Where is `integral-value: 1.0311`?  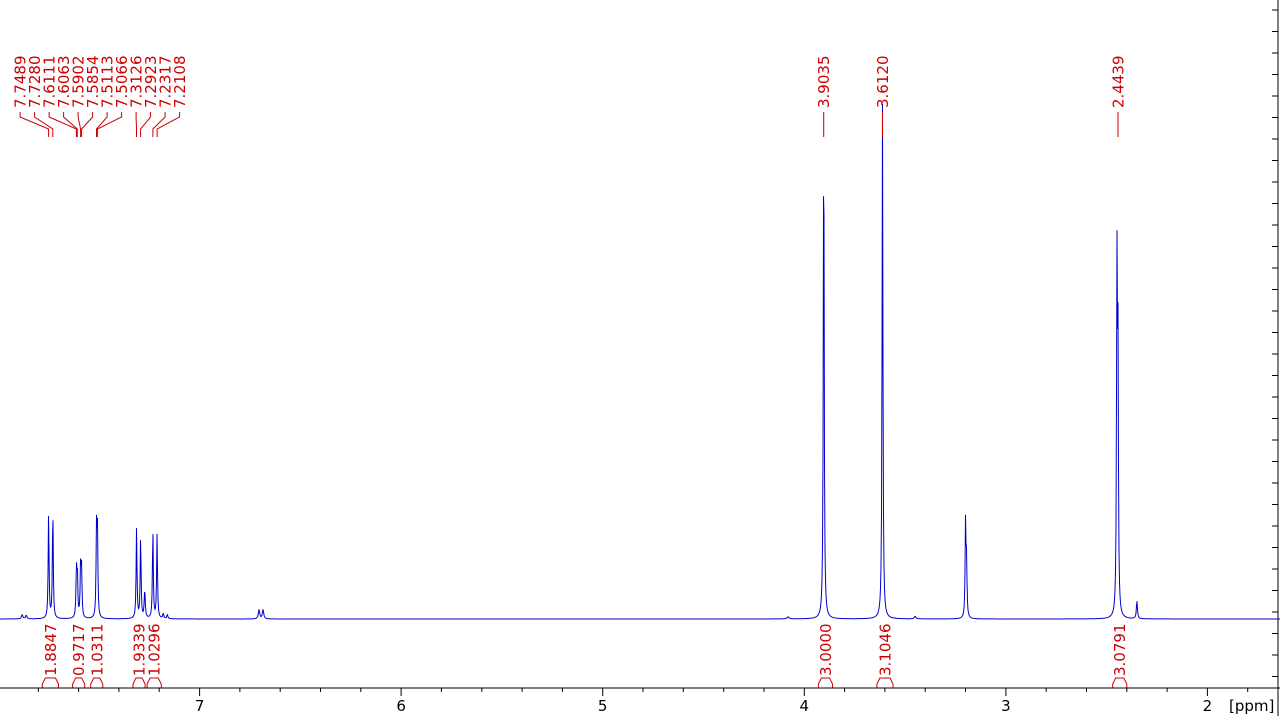 integral-value: 1.0311 is located at coordinates (97, 650).